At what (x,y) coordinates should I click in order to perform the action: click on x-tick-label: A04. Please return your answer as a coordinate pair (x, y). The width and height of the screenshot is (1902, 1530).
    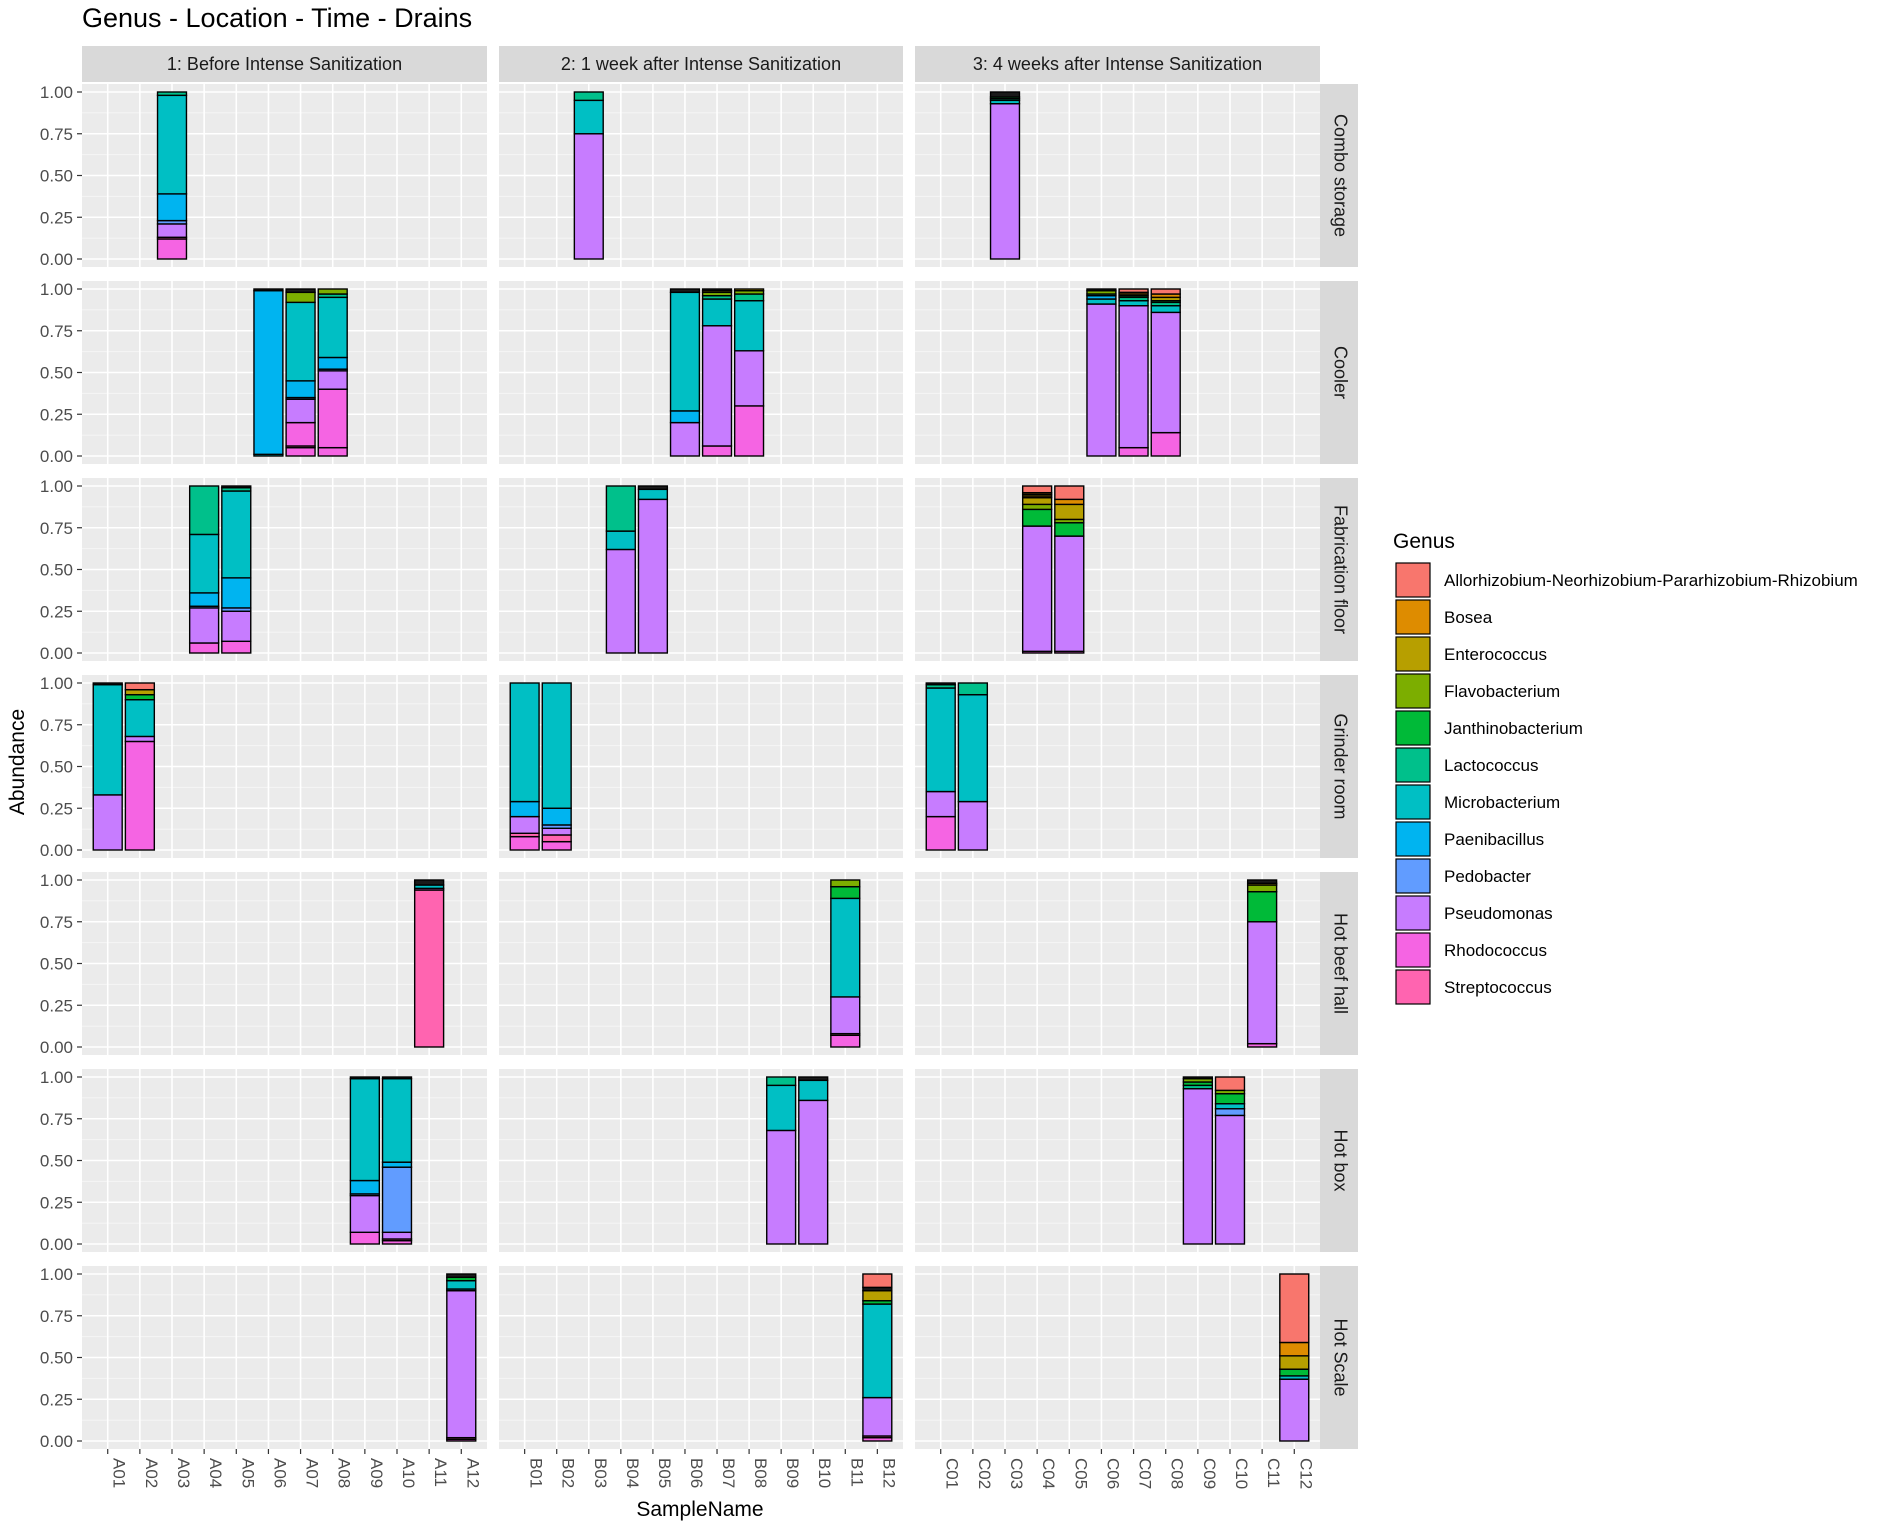
    Looking at the image, I should click on (215, 1473).